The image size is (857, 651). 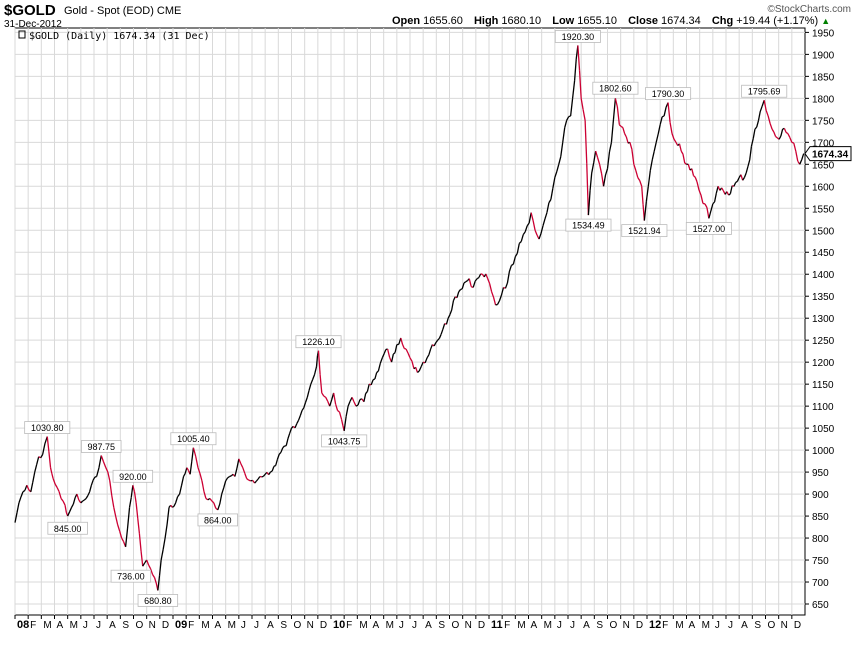 What do you see at coordinates (820, 561) in the screenshot?
I see `y-tick-label: 750` at bounding box center [820, 561].